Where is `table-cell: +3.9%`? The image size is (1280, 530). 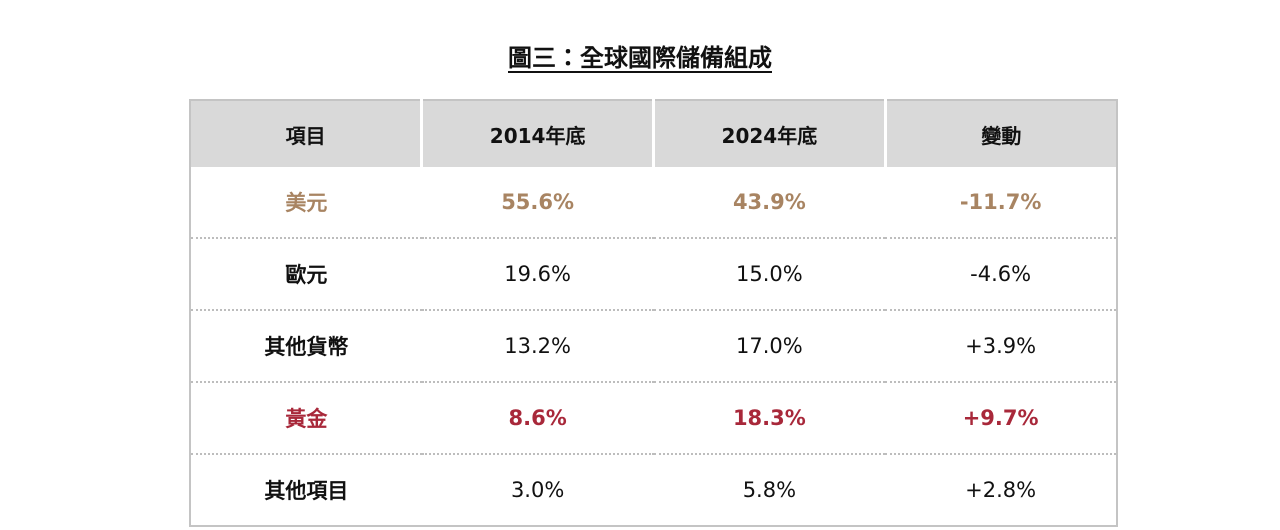
table-cell: +3.9% is located at coordinates (1001, 345).